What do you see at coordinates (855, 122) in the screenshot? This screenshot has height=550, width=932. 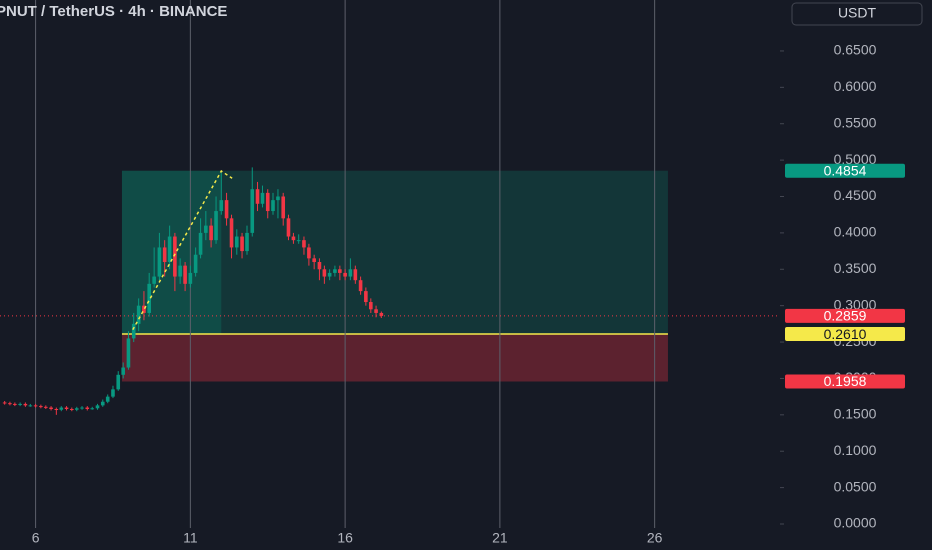 I see `y-tick-label: 0.5500` at bounding box center [855, 122].